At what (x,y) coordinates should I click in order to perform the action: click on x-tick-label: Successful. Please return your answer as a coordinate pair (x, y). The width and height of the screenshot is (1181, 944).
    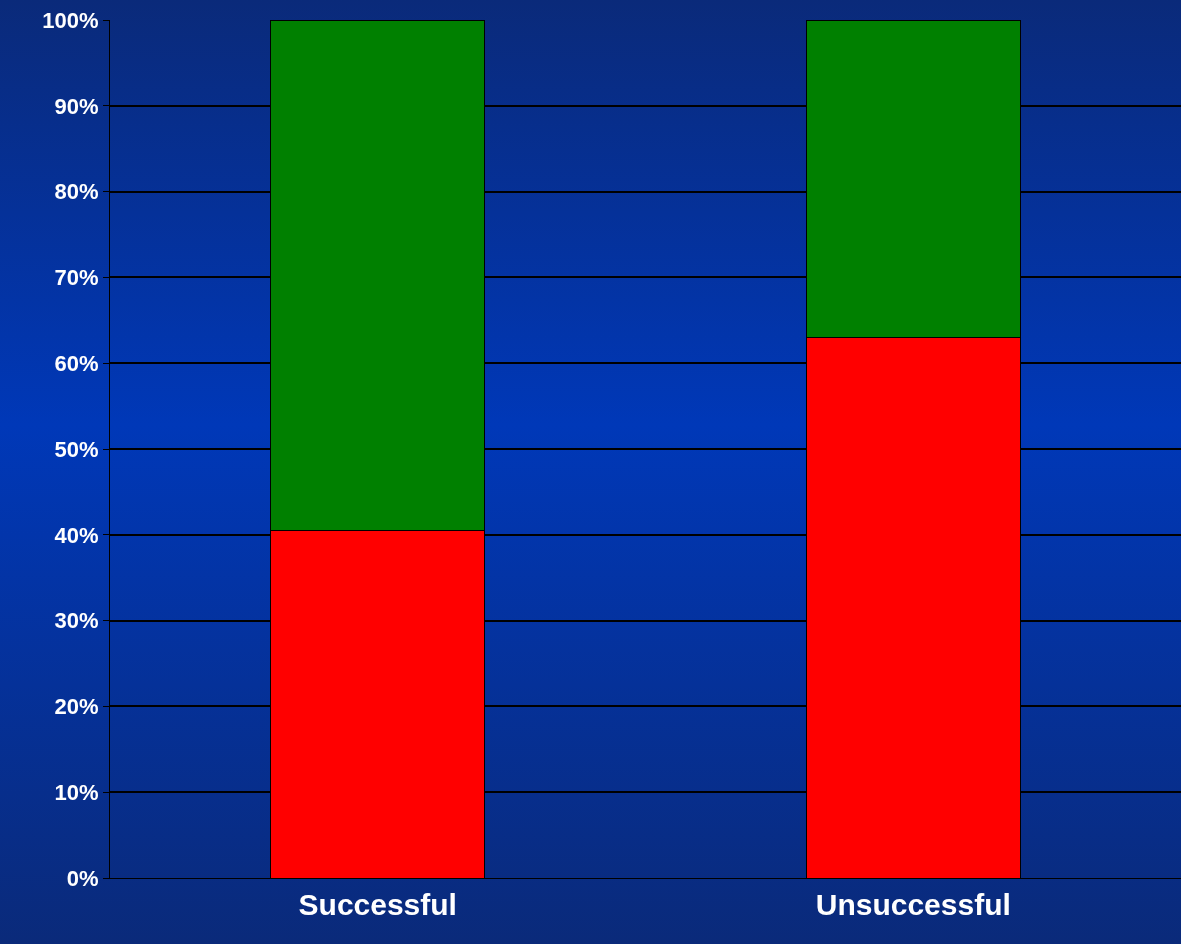
    Looking at the image, I should click on (377, 904).